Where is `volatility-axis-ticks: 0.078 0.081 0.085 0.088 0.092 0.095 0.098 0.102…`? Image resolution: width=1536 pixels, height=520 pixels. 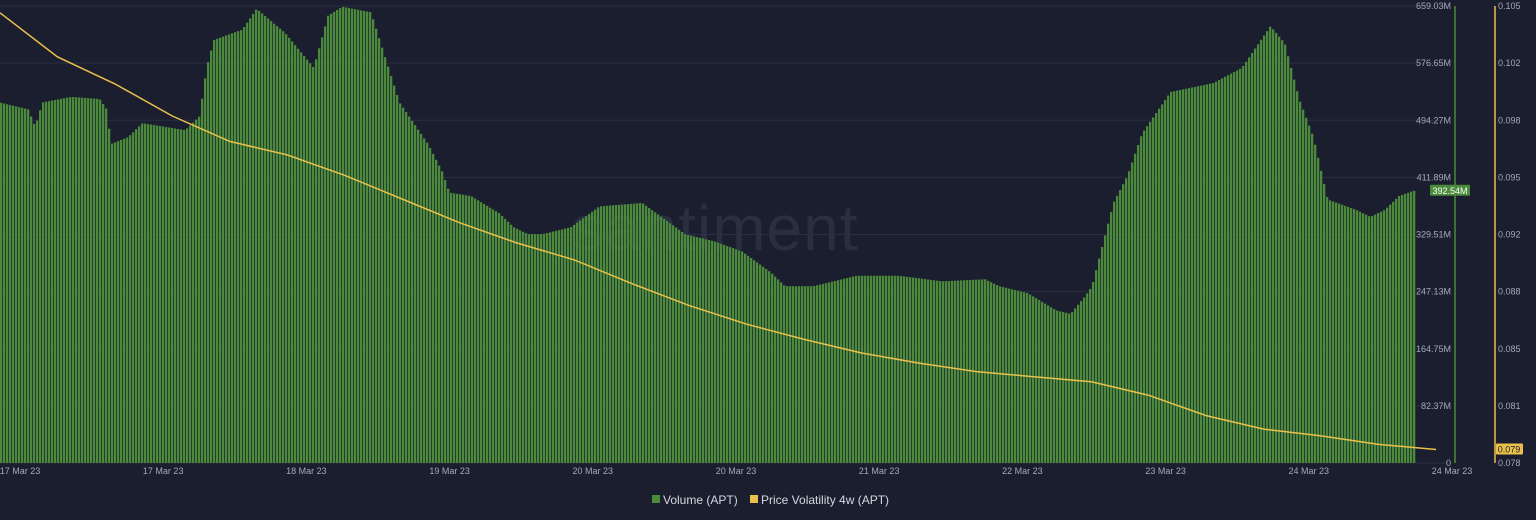 volatility-axis-ticks: 0.078 0.081 0.085 0.088 0.092 0.095 0.098 0.102… is located at coordinates (1509, 234).